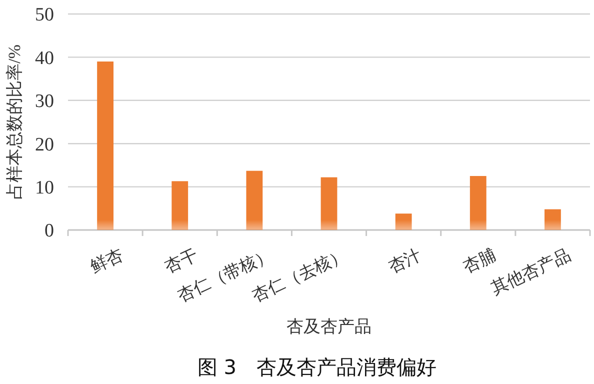 The height and width of the screenshot is (384, 594). Describe the element at coordinates (479, 261) in the screenshot. I see `x-tick-label: 杏脯` at that location.